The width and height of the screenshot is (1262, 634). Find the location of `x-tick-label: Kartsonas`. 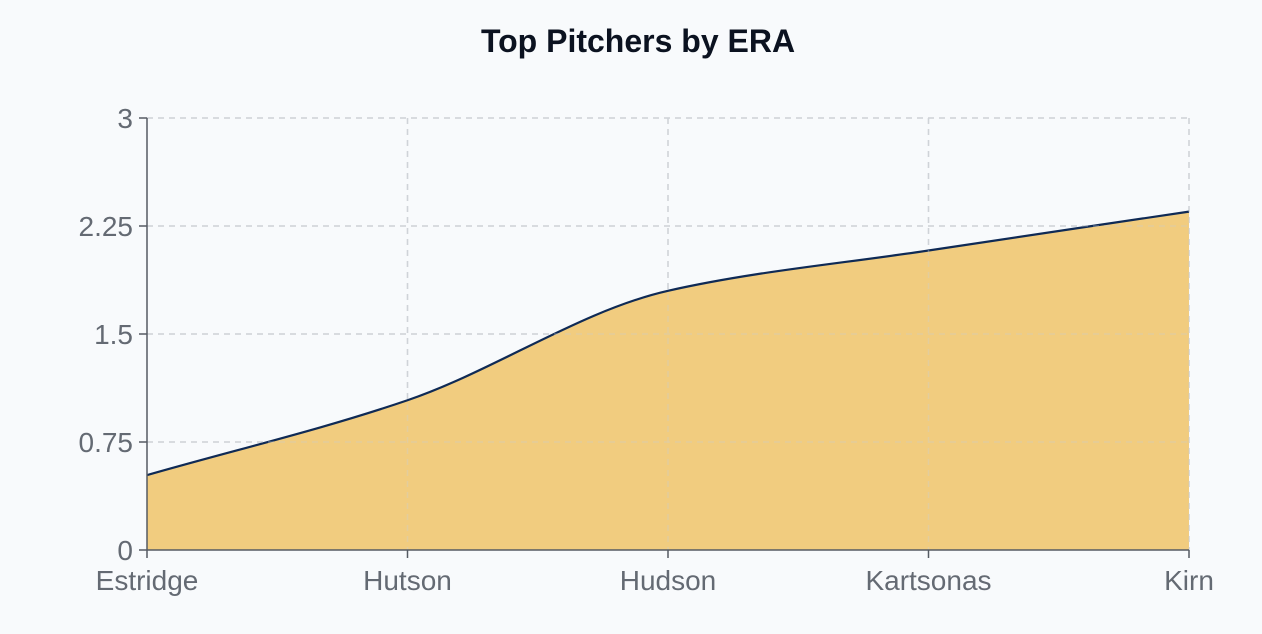

x-tick-label: Kartsonas is located at coordinates (928, 580).